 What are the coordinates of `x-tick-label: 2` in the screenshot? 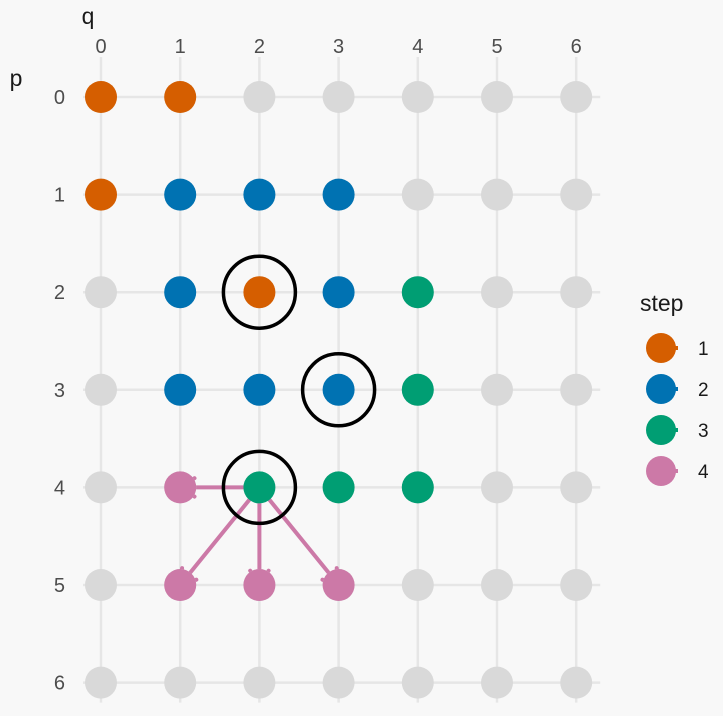 It's located at (259, 47).